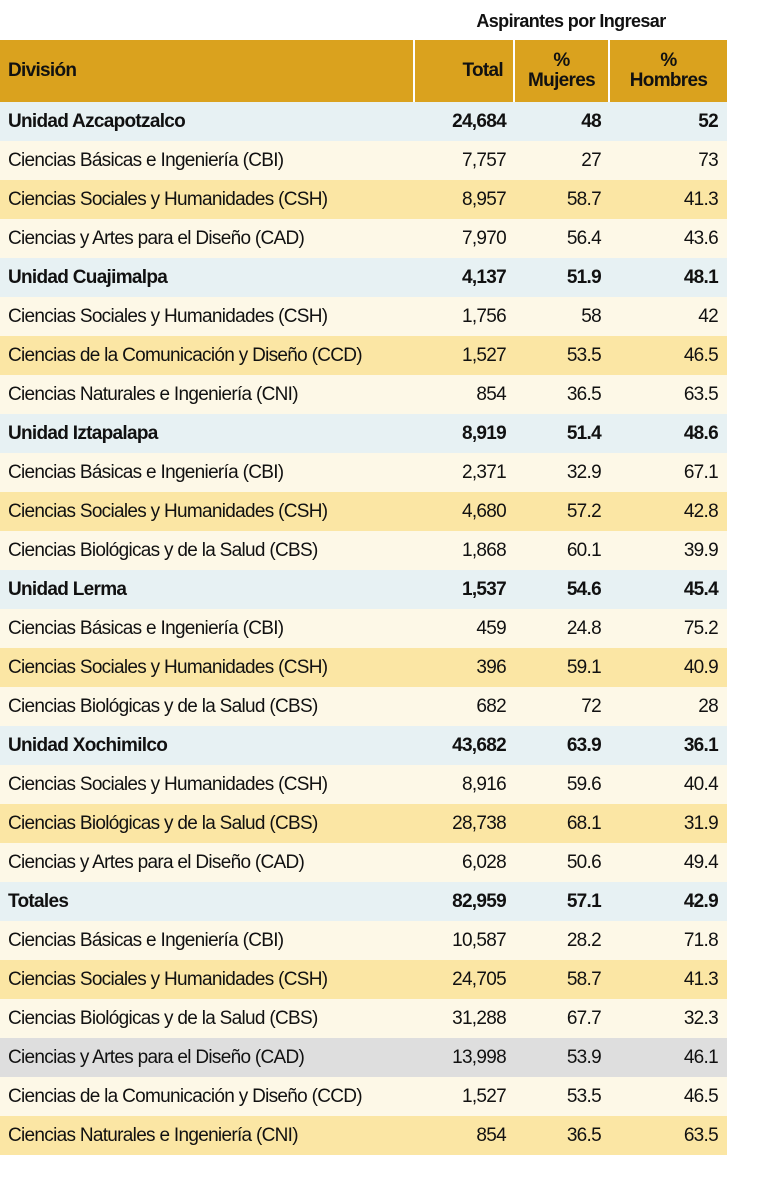 Image resolution: width=777 pixels, height=1182 pixels. Describe the element at coordinates (701, 472) in the screenshot. I see `cell-value: 67.1` at that location.